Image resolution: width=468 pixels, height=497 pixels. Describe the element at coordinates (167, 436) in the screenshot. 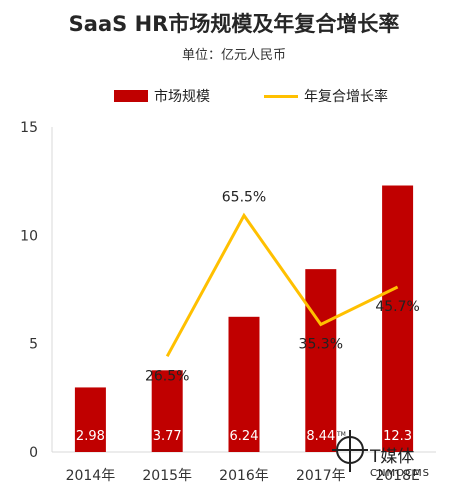

I see `bar-data-label: 3.77` at that location.